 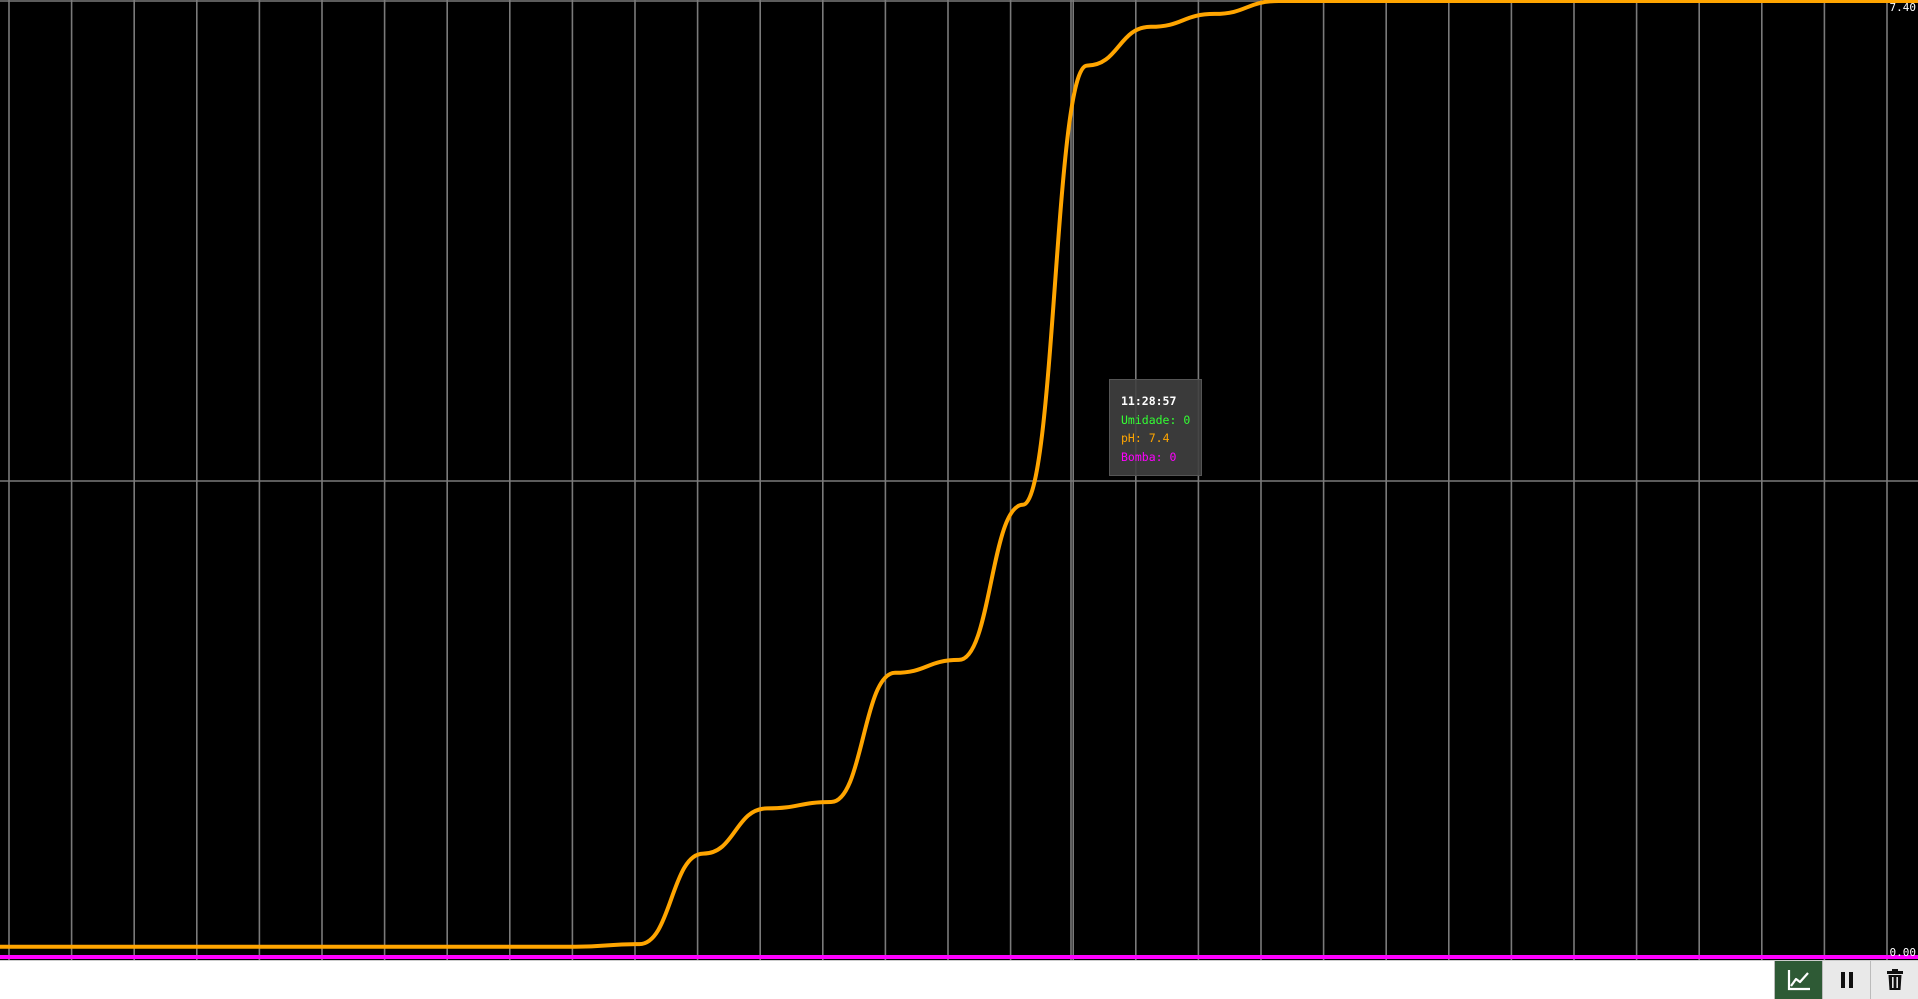 What do you see at coordinates (1903, 480) in the screenshot?
I see `axis-labels: 7.40 0.00` at bounding box center [1903, 480].